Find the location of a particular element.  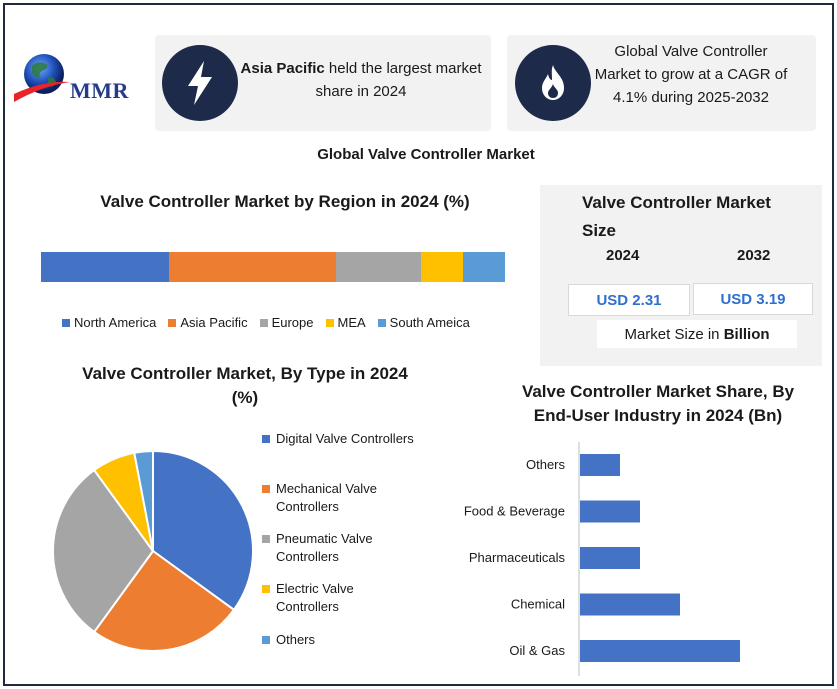

type-legend-item: Mechanical Valve Controllers is located at coordinates (362, 498).